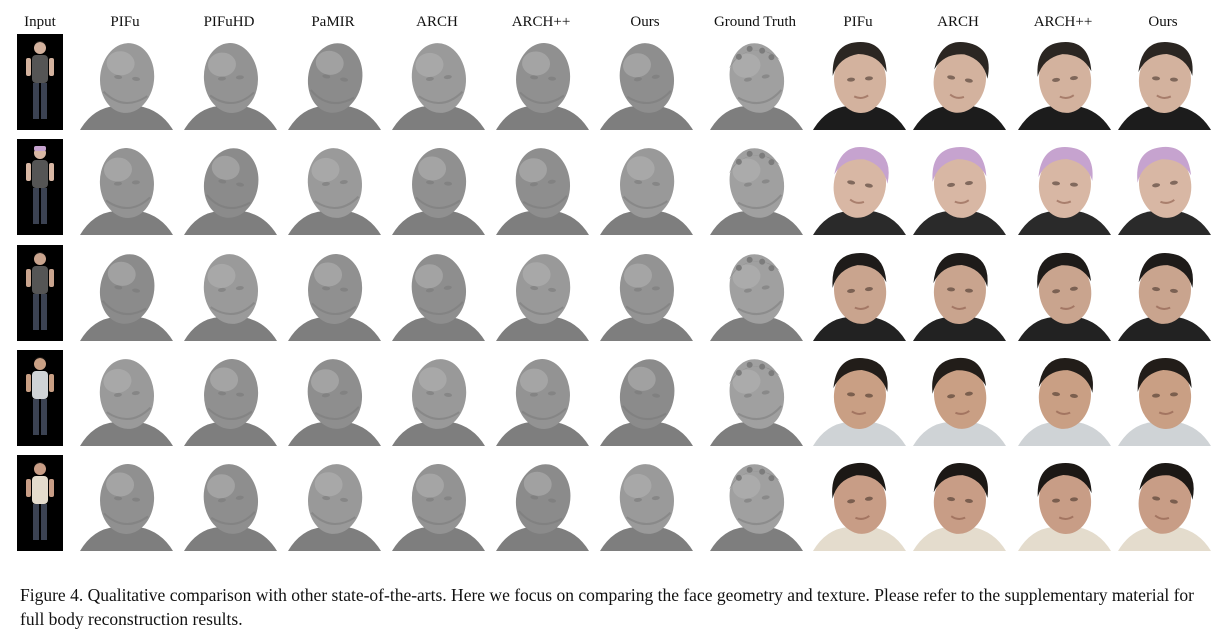 This screenshot has width=1224, height=640. What do you see at coordinates (437, 22) in the screenshot?
I see `column-header-4: ARCH` at bounding box center [437, 22].